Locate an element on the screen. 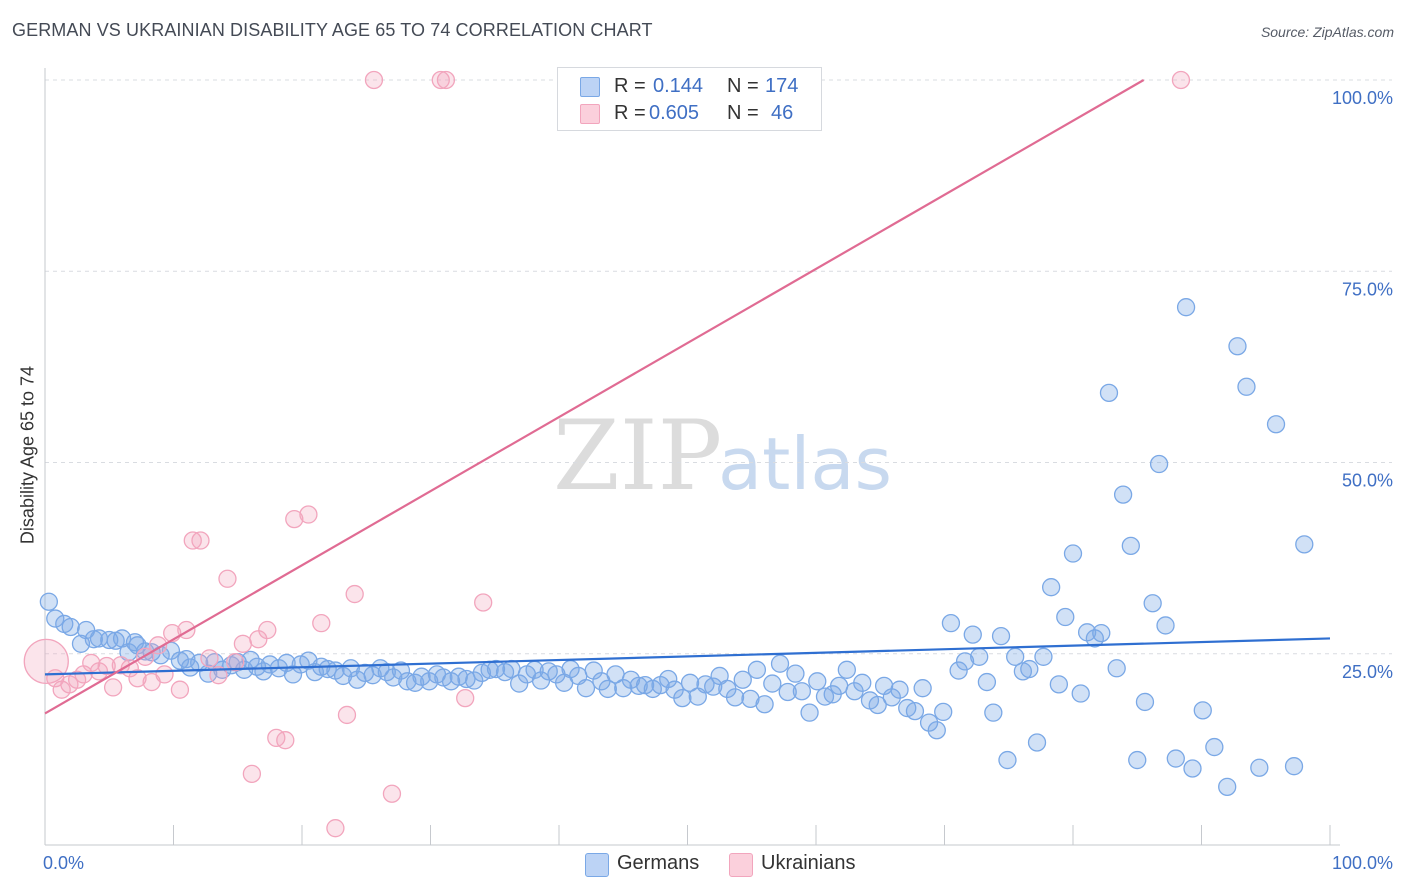  legend-r-value-germans: 0.144 is located at coordinates (678, 86).